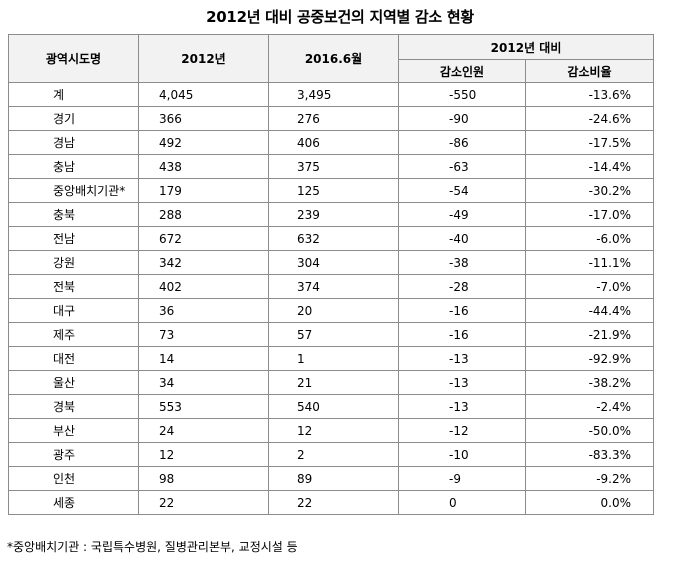  I want to click on cell-2016: 20, so click(333, 310).